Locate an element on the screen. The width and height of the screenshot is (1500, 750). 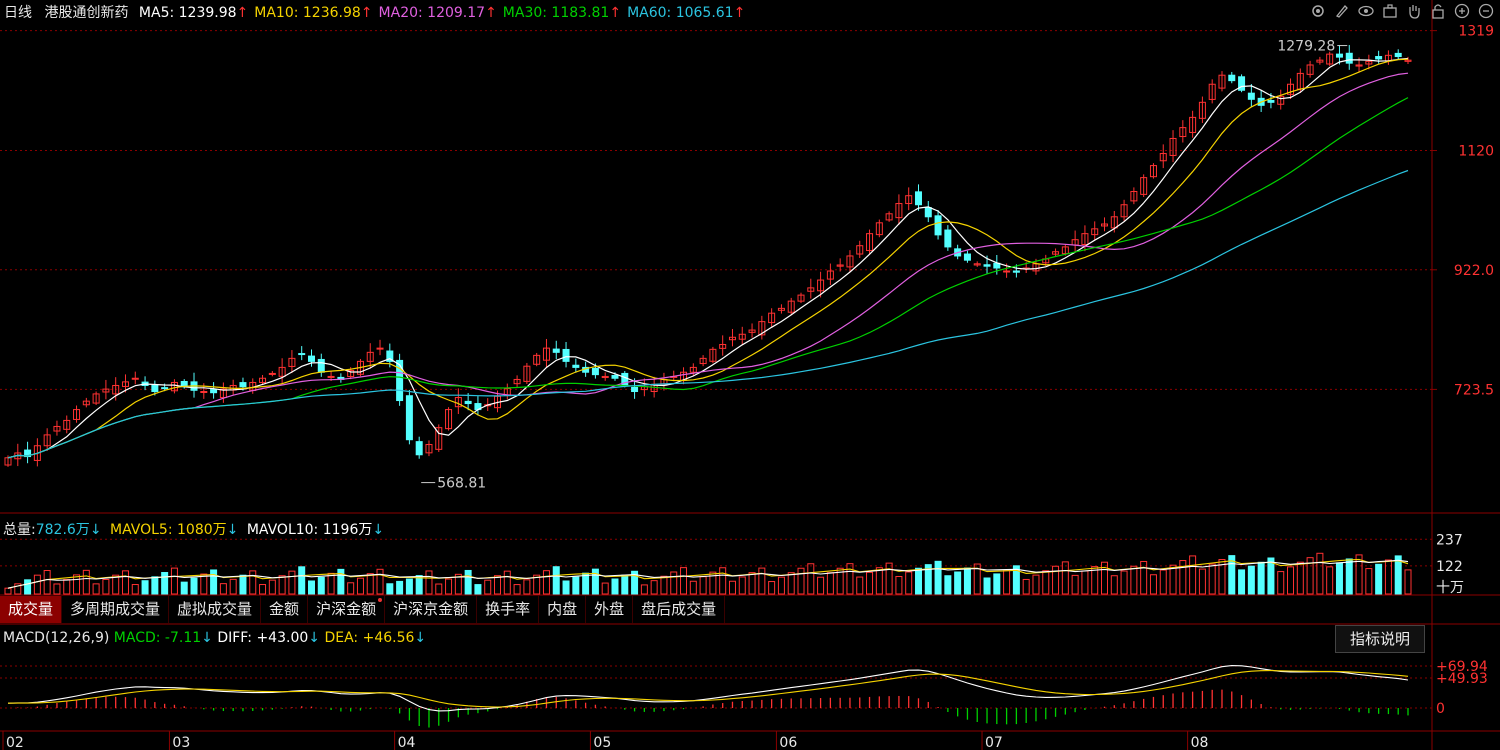
hand-icon is located at coordinates (1414, 11).